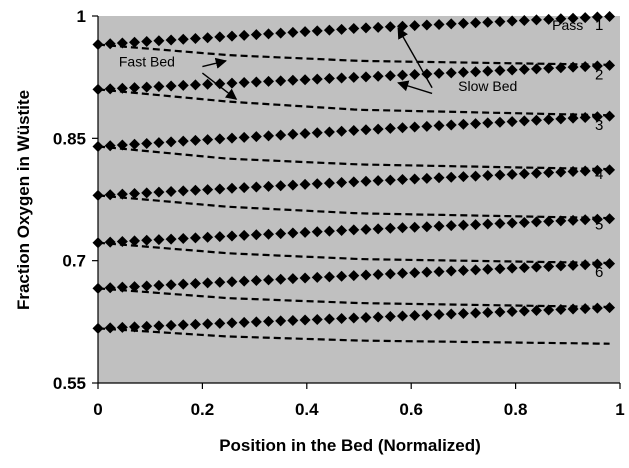  What do you see at coordinates (317, 63) in the screenshot?
I see `arrow-layer` at bounding box center [317, 63].